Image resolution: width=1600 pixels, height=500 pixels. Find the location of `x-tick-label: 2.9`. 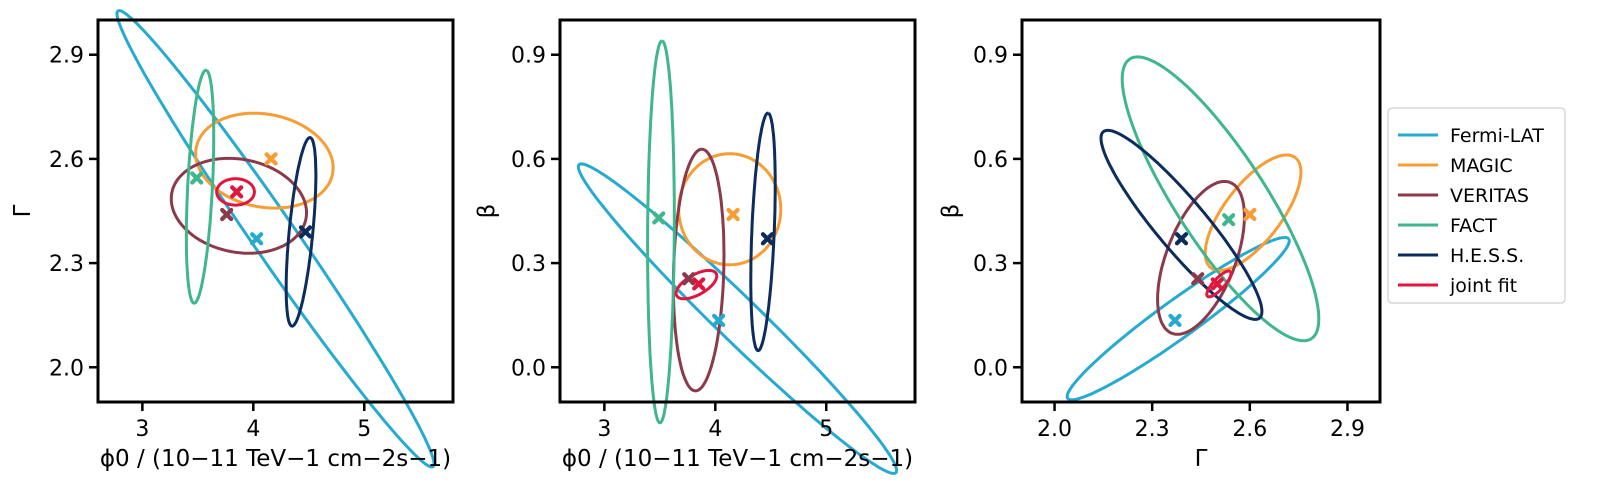

x-tick-label: 2.9 is located at coordinates (1347, 429).